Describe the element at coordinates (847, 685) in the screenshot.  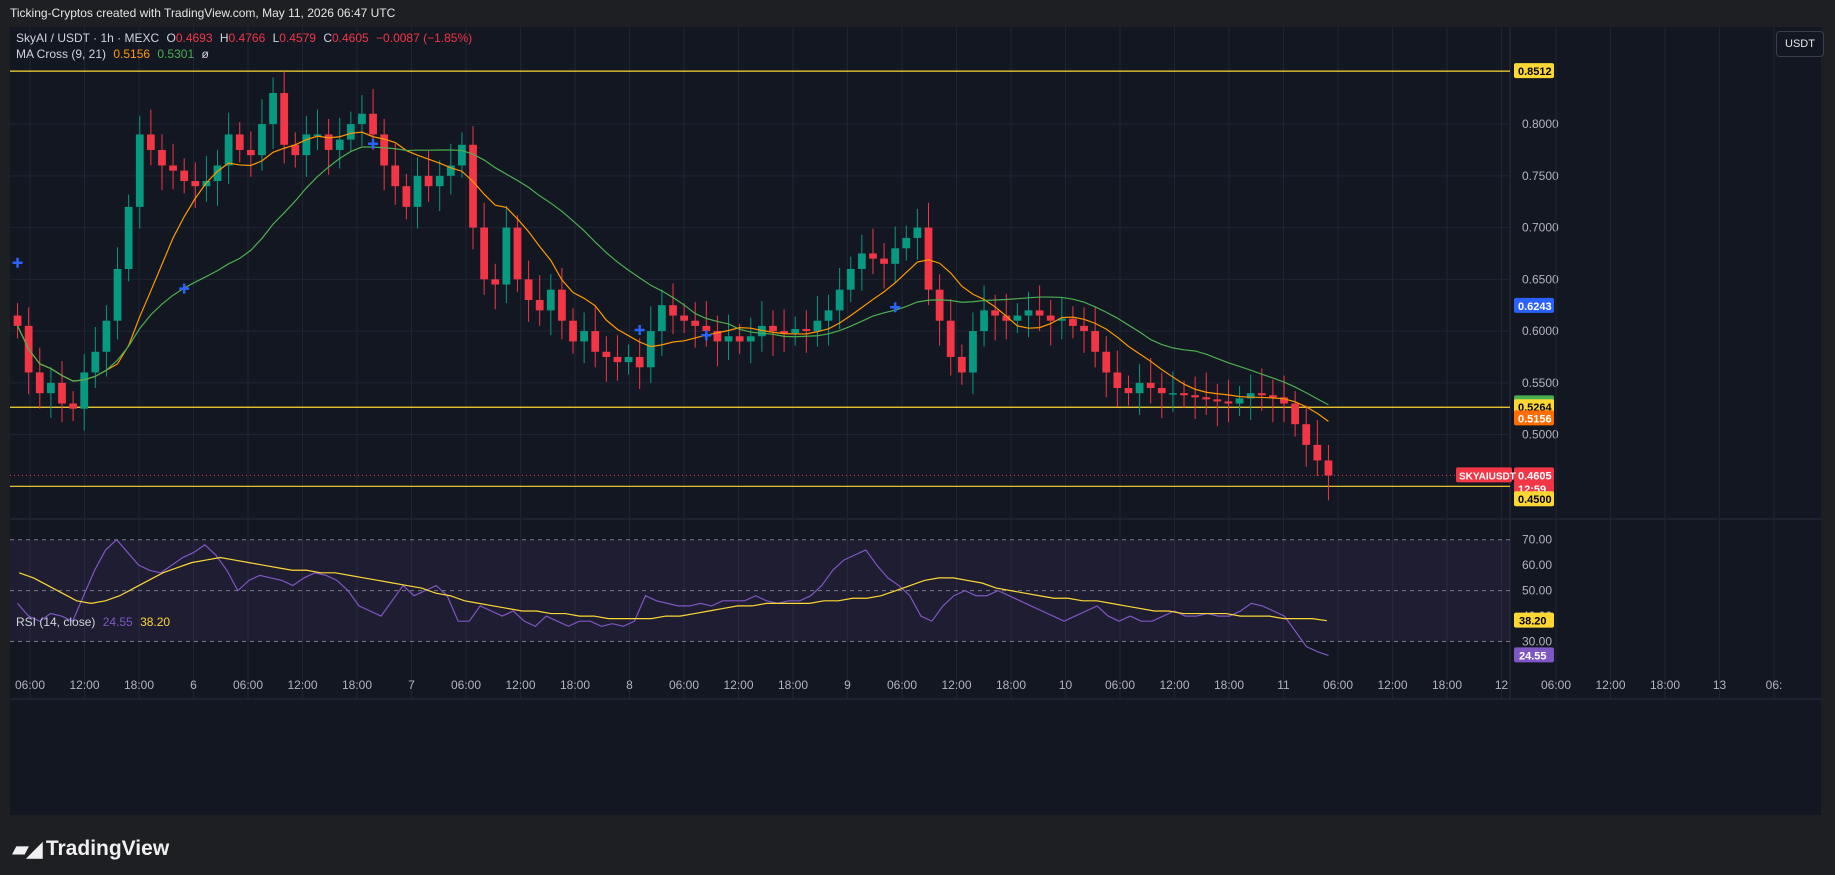
I see `time-tick-label: 9` at that location.